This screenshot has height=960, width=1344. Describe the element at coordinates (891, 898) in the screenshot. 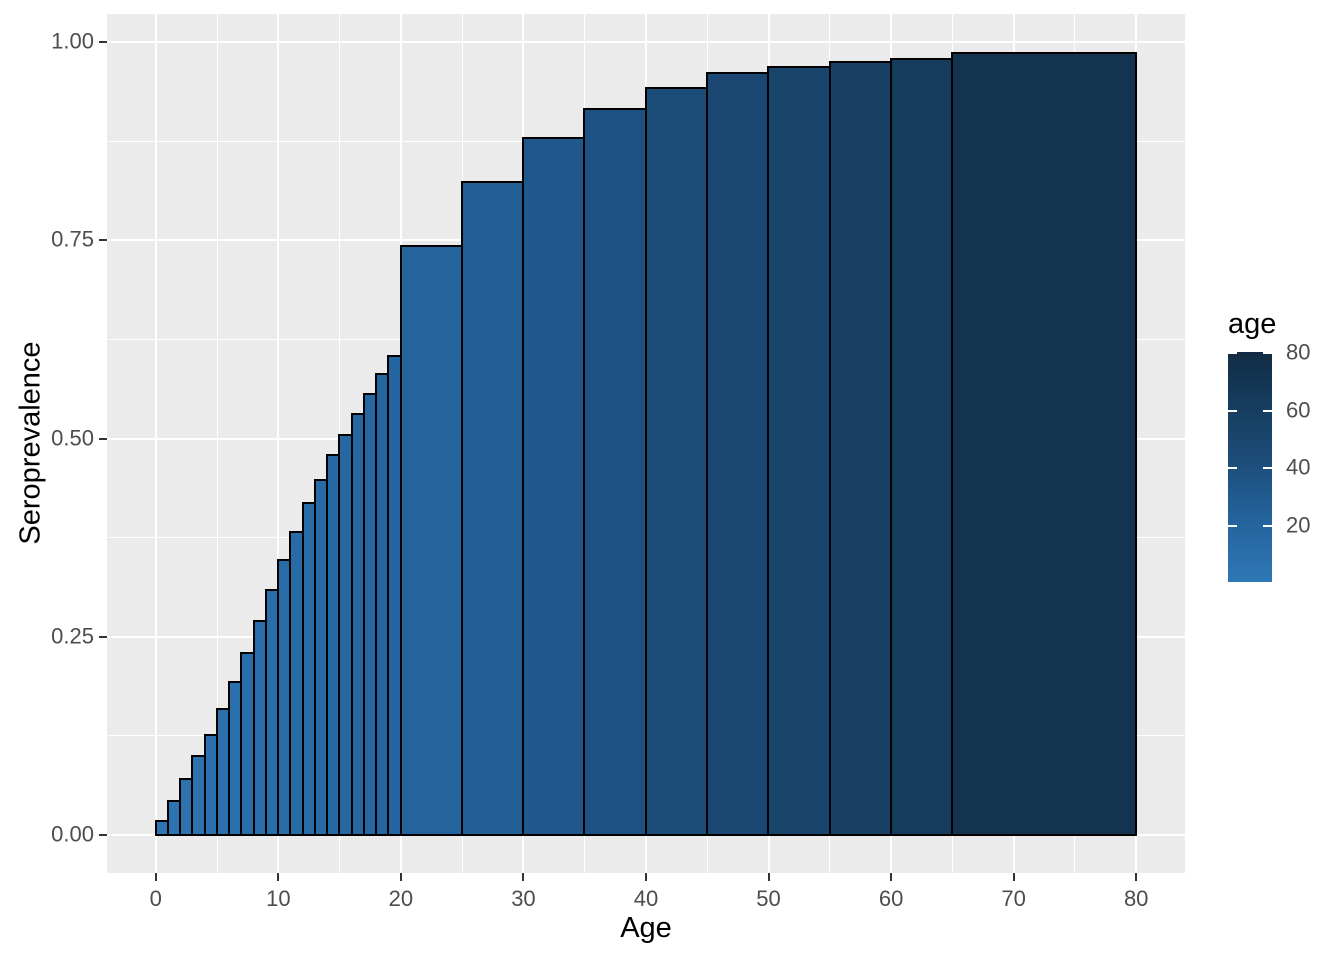

I see `x-tick-label: 60` at that location.